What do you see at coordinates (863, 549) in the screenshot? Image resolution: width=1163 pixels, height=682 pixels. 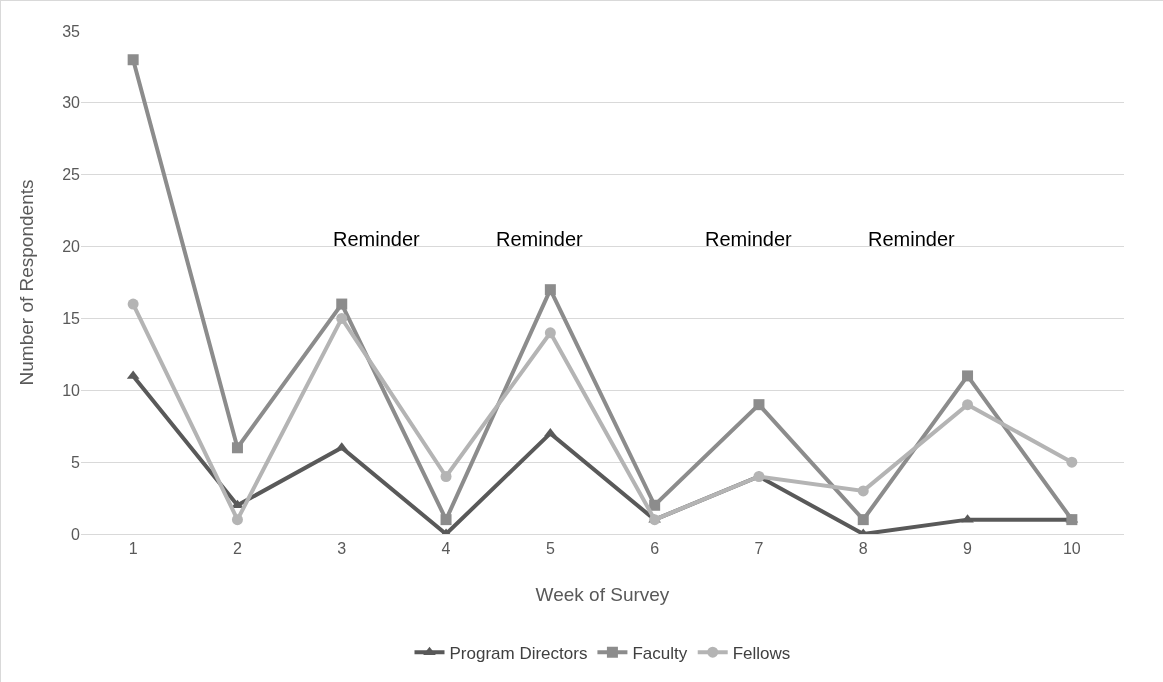 I see `x-tick-label: 8` at bounding box center [863, 549].